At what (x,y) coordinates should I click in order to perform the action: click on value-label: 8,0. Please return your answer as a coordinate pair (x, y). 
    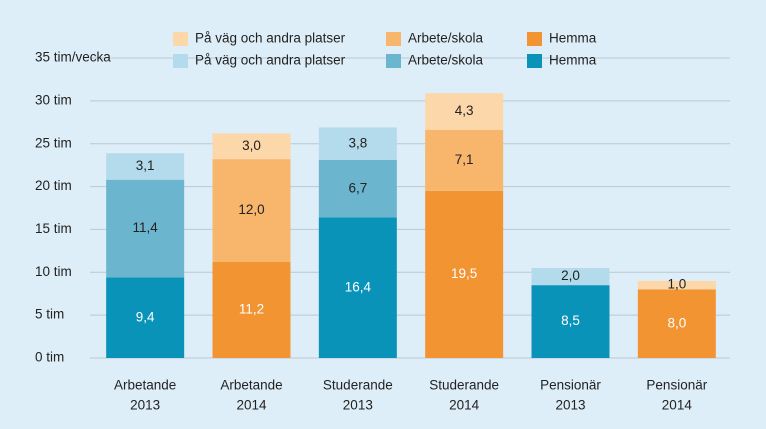
    Looking at the image, I should click on (676, 322).